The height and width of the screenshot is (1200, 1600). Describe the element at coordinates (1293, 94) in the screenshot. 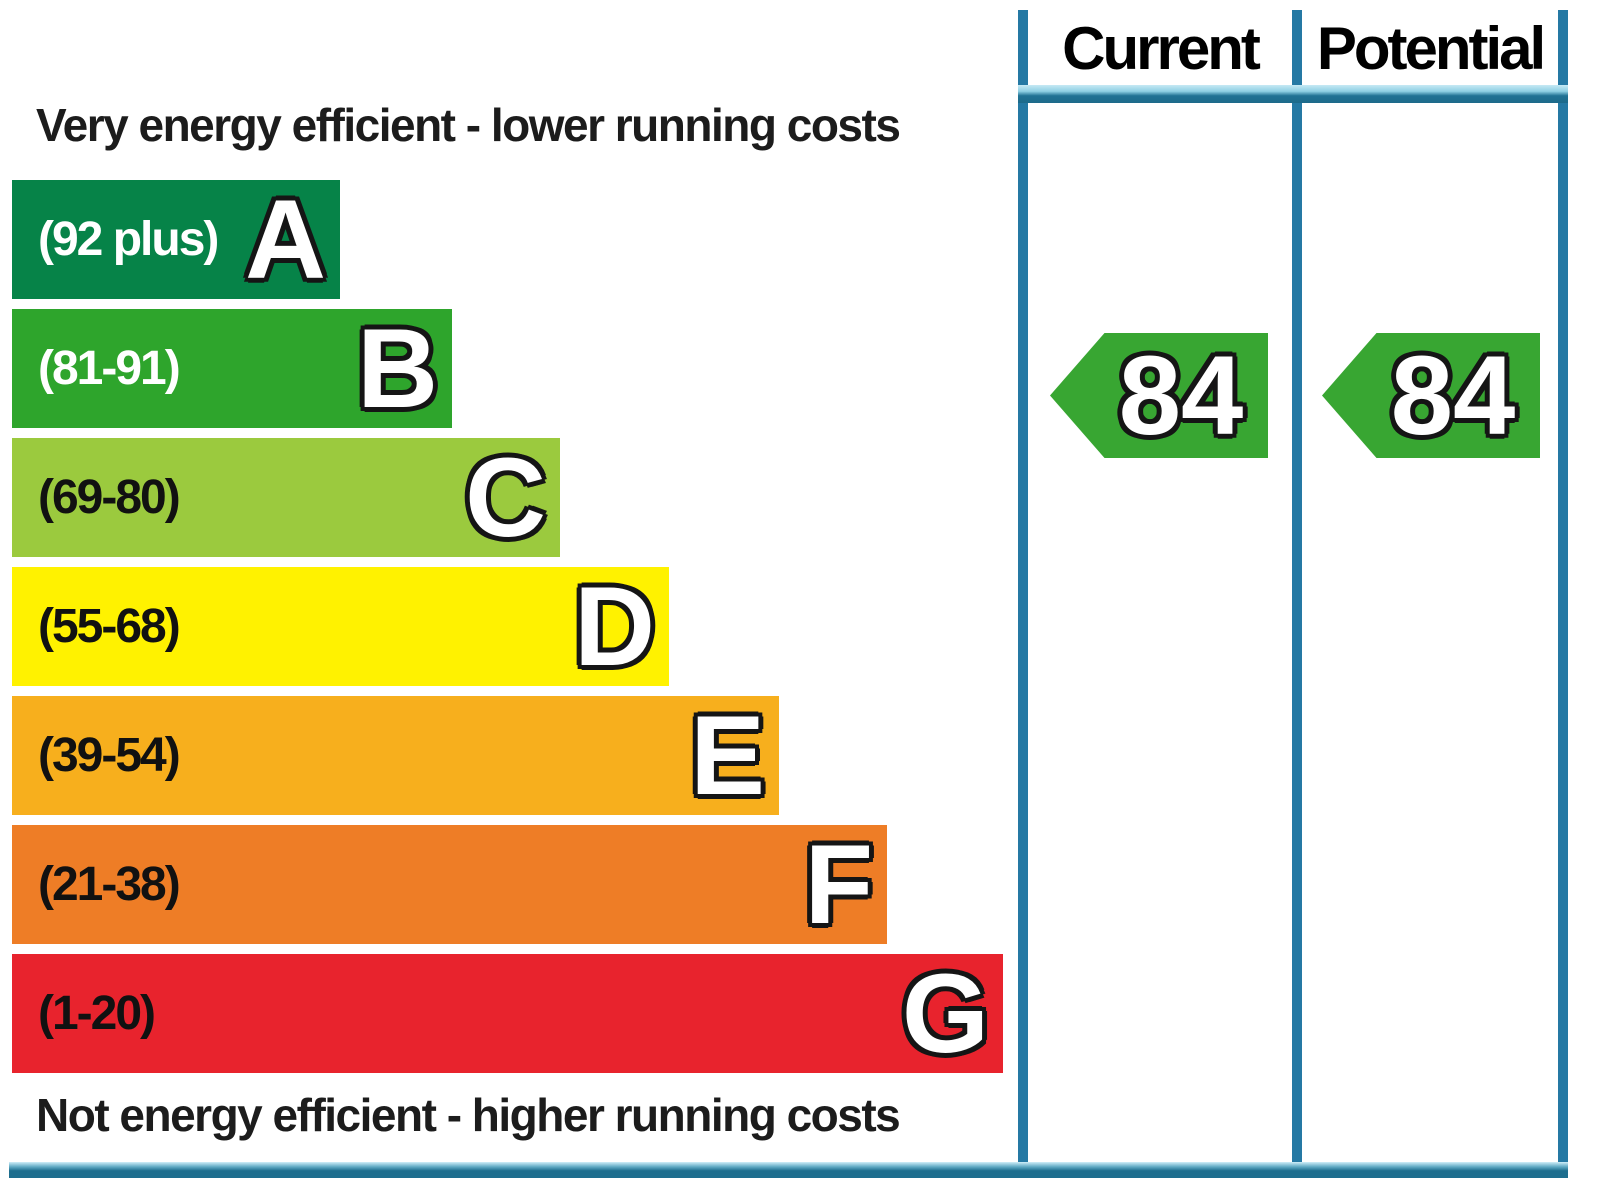

I see `header-underline` at that location.